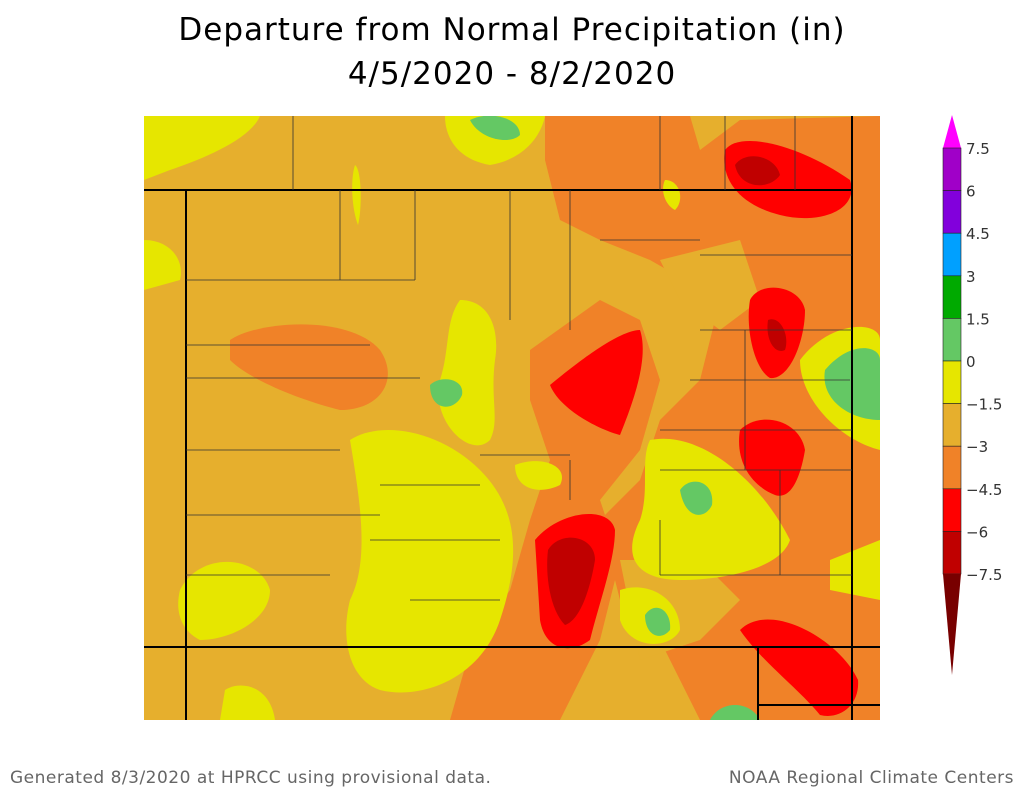 The image size is (1024, 791). What do you see at coordinates (871, 778) in the screenshot?
I see `source-credit: NOAA Regional Climate Centers` at bounding box center [871, 778].